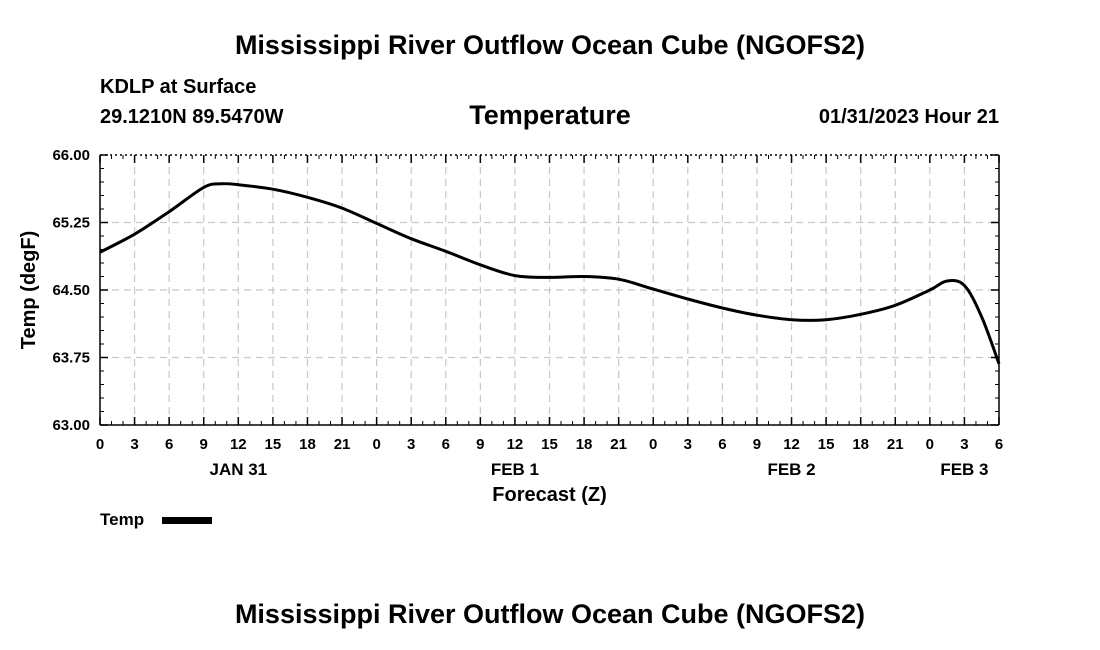 The height and width of the screenshot is (650, 1100). I want to click on day-label: JAN 31, so click(238, 469).